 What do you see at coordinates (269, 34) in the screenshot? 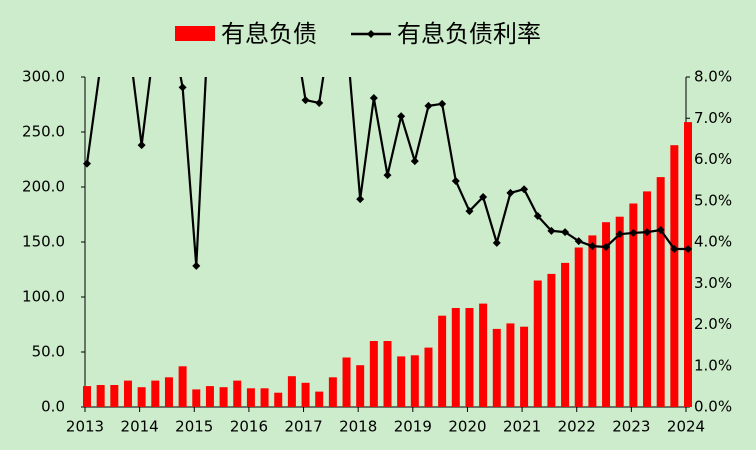
I see `legend-label: 有息负债` at bounding box center [269, 34].